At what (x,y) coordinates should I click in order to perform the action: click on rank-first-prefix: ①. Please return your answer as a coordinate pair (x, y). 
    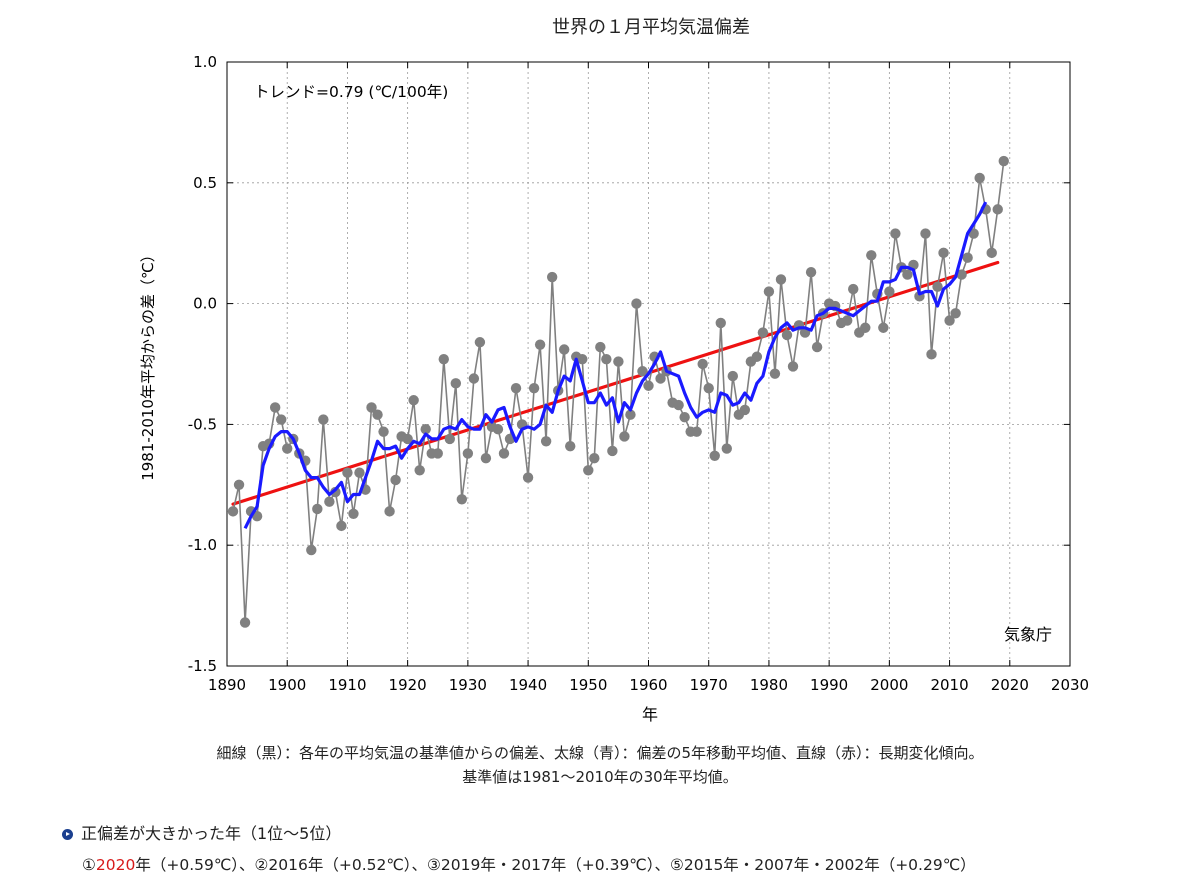
    Looking at the image, I should click on (89, 865).